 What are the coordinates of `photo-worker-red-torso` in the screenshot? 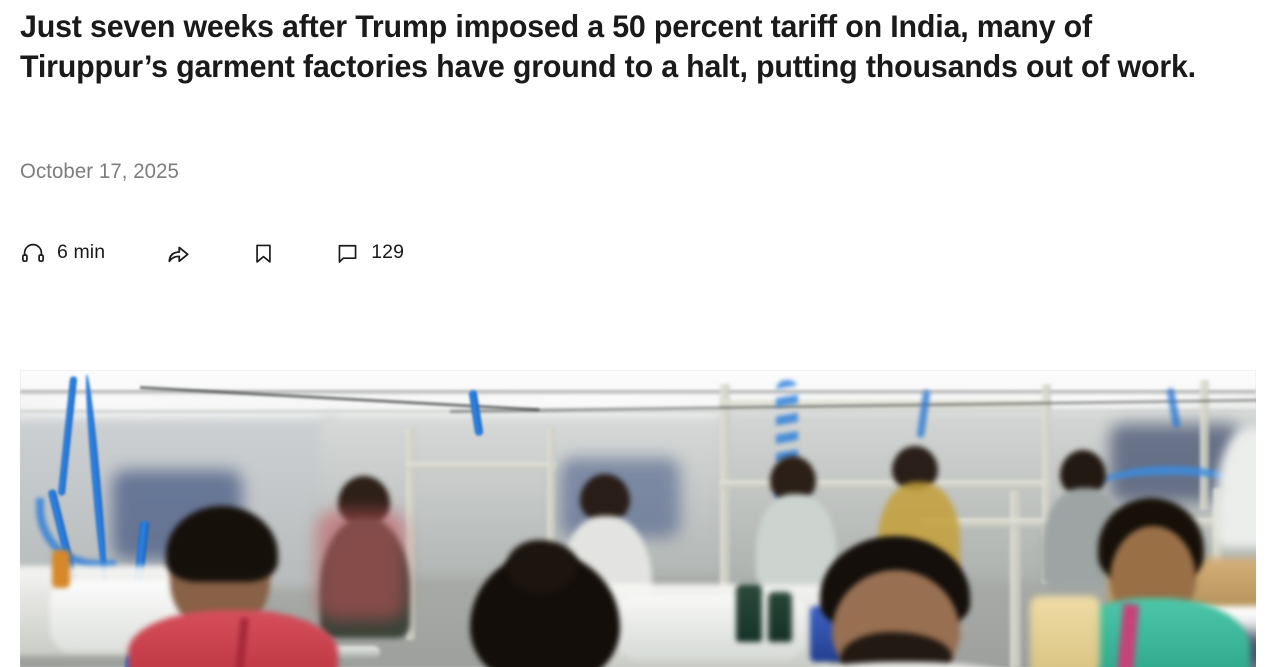 It's located at (233, 638).